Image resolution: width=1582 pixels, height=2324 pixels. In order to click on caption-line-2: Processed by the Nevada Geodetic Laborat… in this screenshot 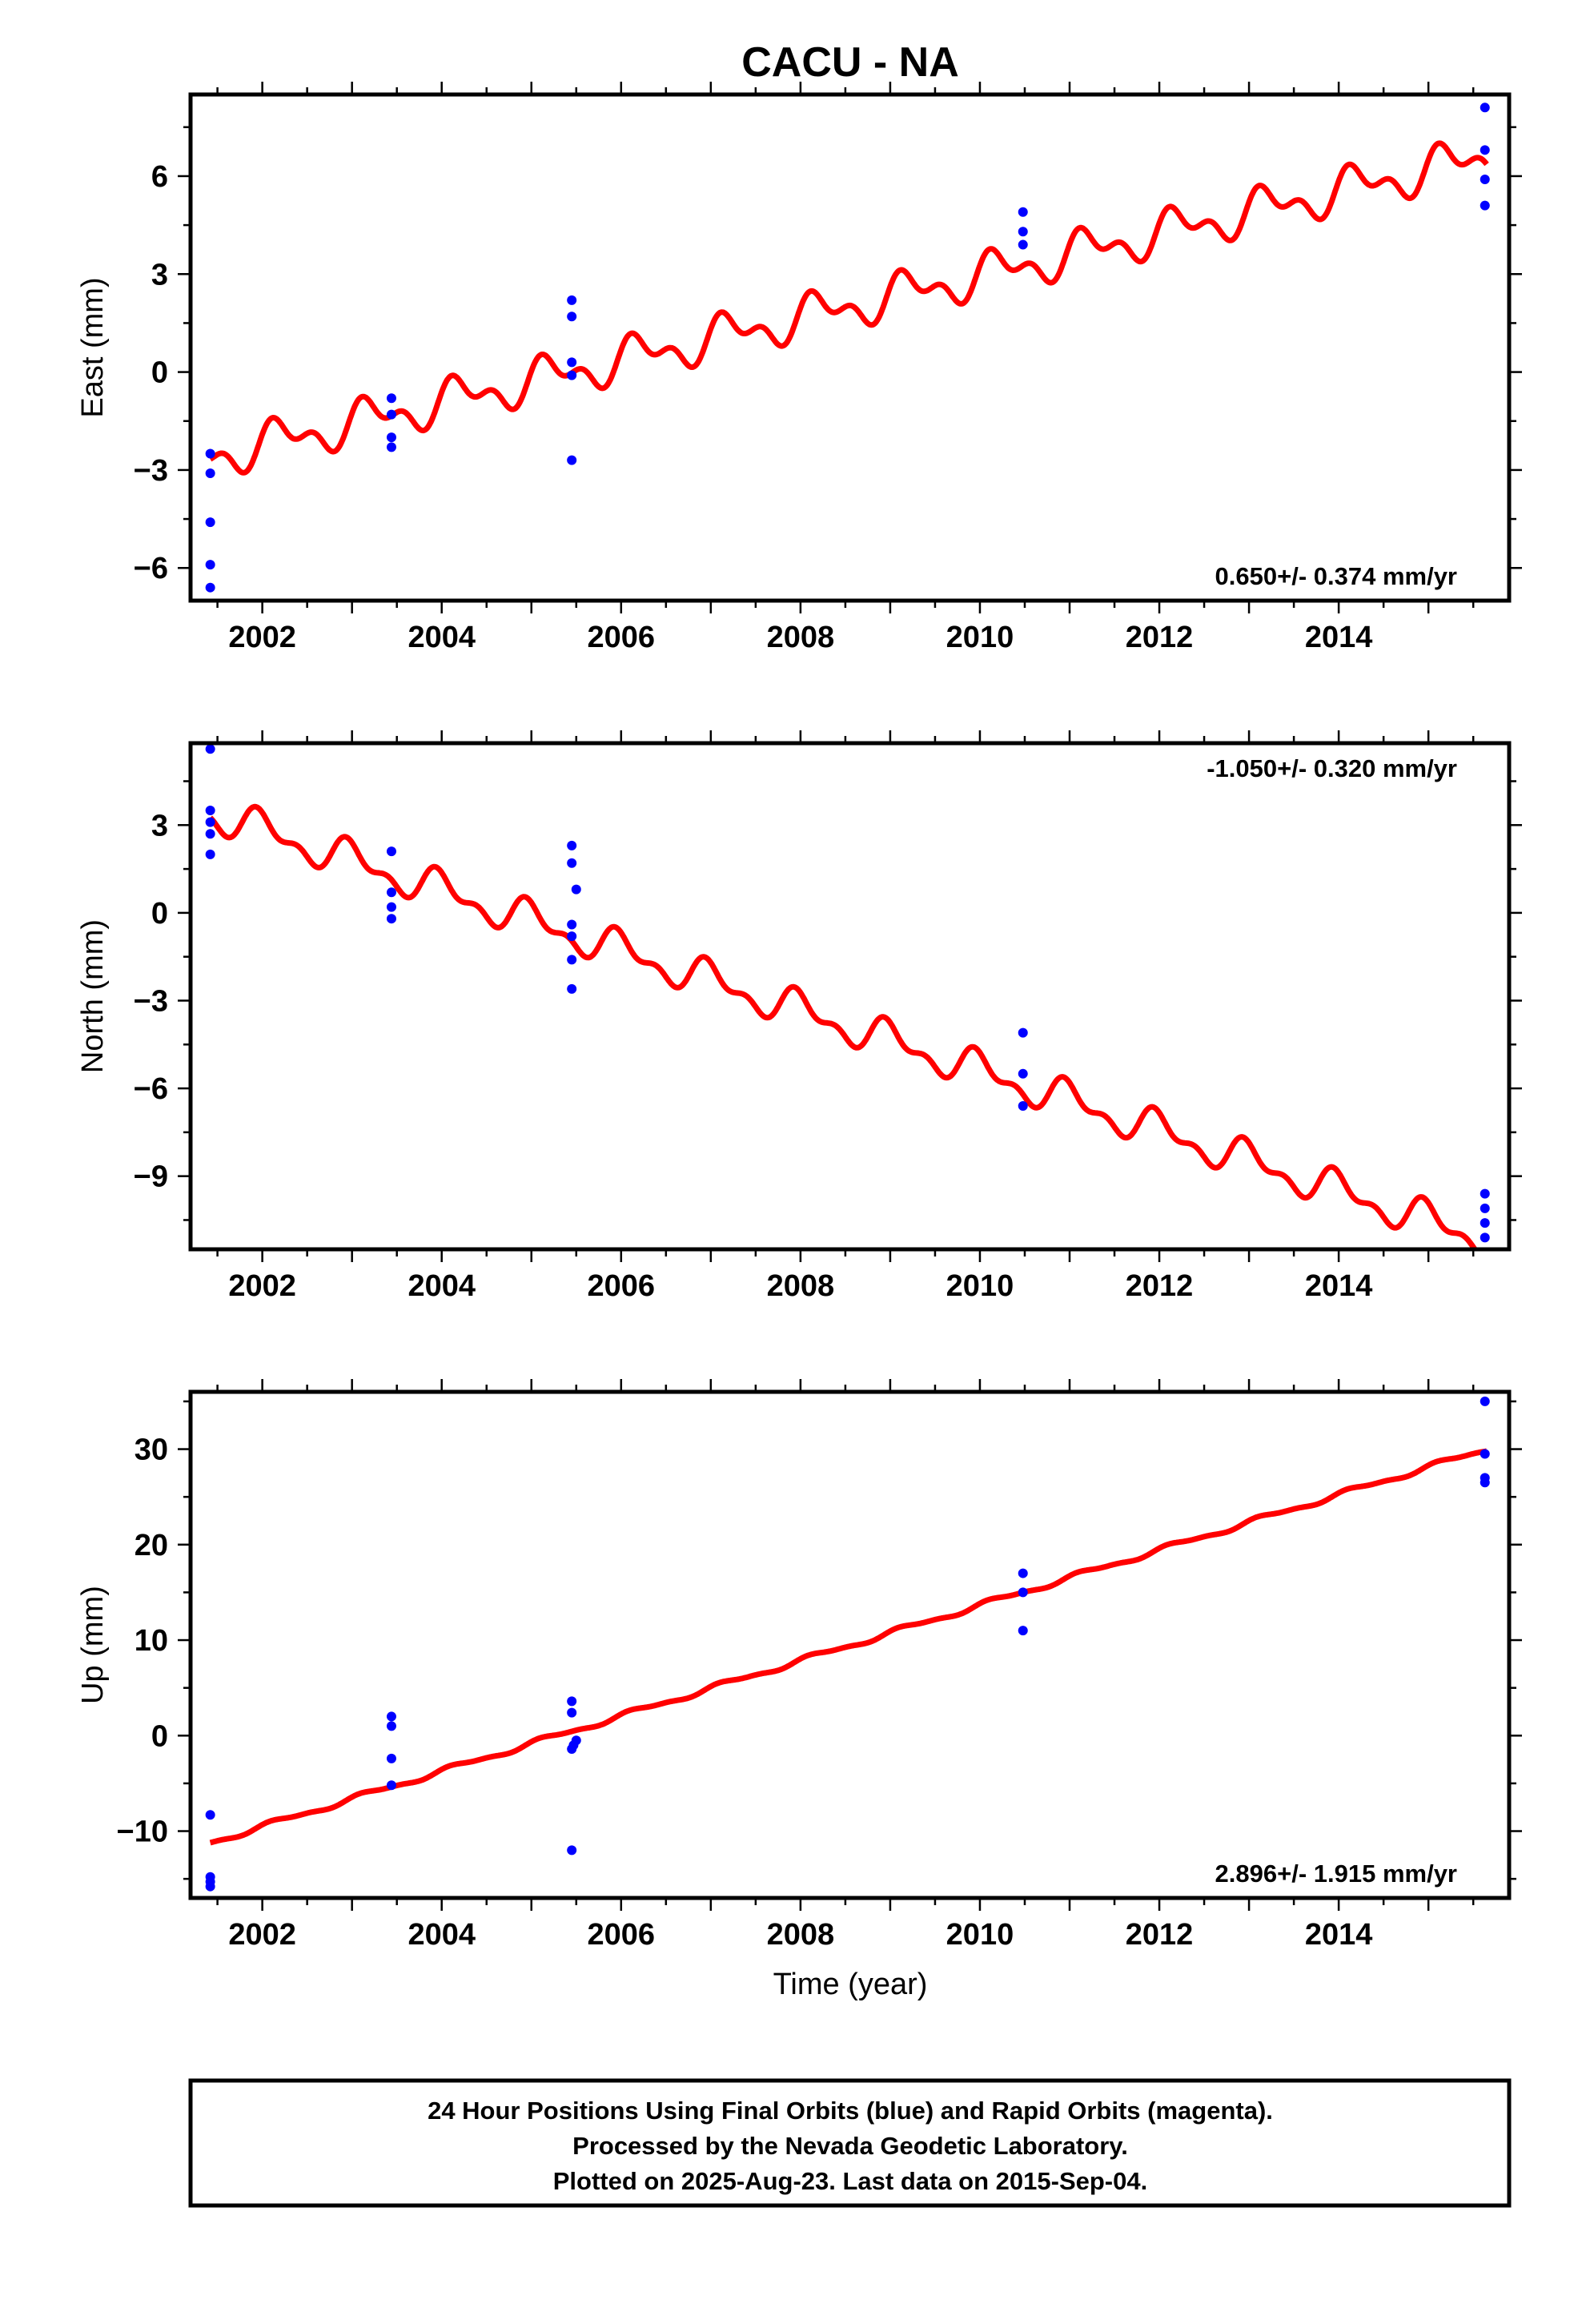, I will do `click(850, 2146)`.